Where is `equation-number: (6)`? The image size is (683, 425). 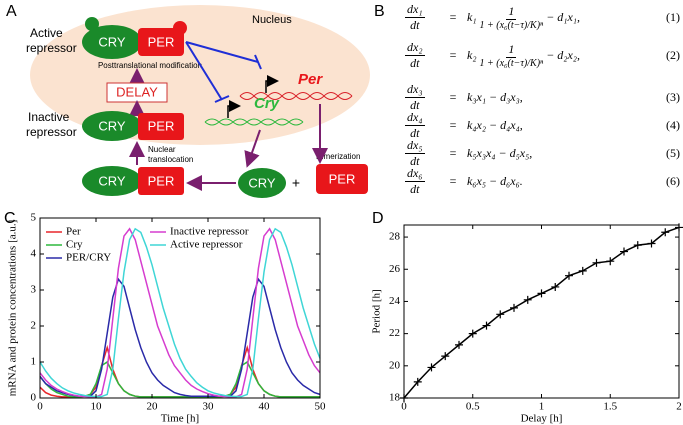
equation-number: (6) is located at coordinates (673, 181).